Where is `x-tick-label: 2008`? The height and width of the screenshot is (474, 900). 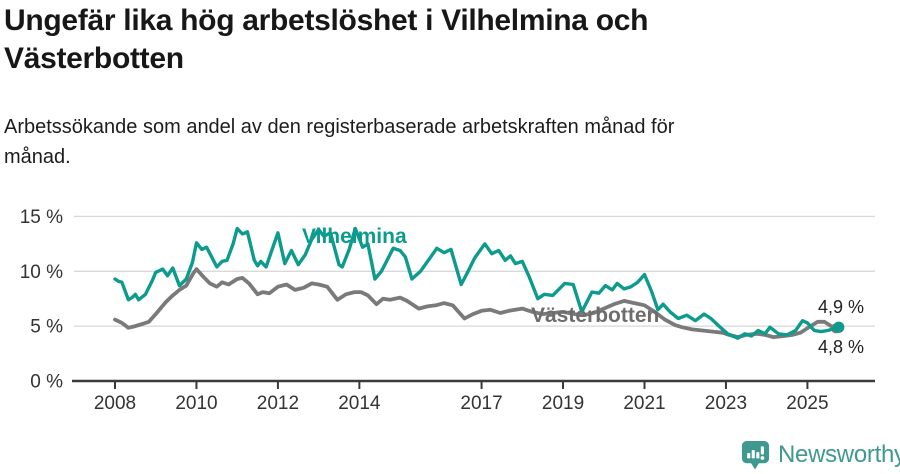
x-tick-label: 2008 is located at coordinates (115, 403).